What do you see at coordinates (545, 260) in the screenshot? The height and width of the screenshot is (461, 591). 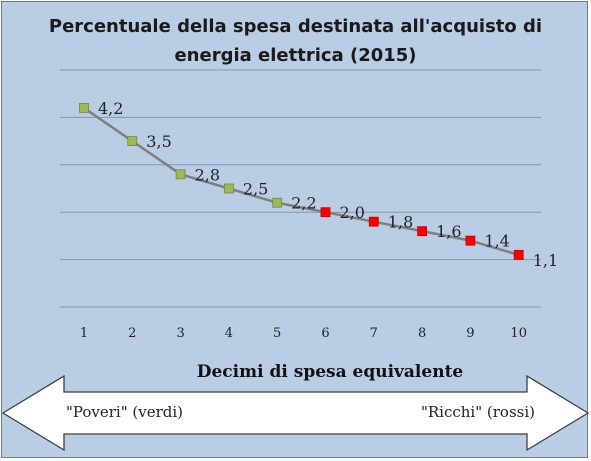 I see `data-label: 1,1` at bounding box center [545, 260].